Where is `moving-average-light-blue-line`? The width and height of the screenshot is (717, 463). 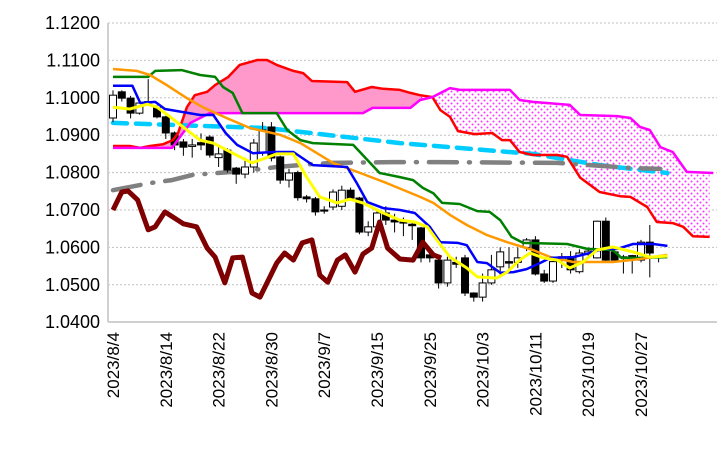
moving-average-light-blue-line is located at coordinates (390, 148).